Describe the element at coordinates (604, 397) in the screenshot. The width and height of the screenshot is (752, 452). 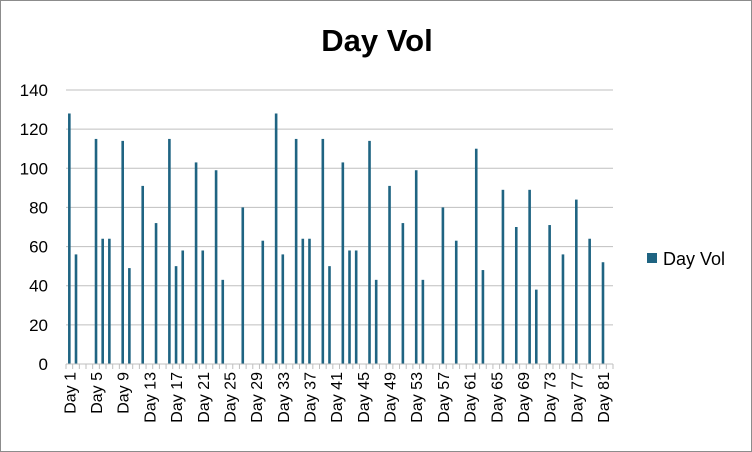
I see `x-tick-label: Day 81` at that location.